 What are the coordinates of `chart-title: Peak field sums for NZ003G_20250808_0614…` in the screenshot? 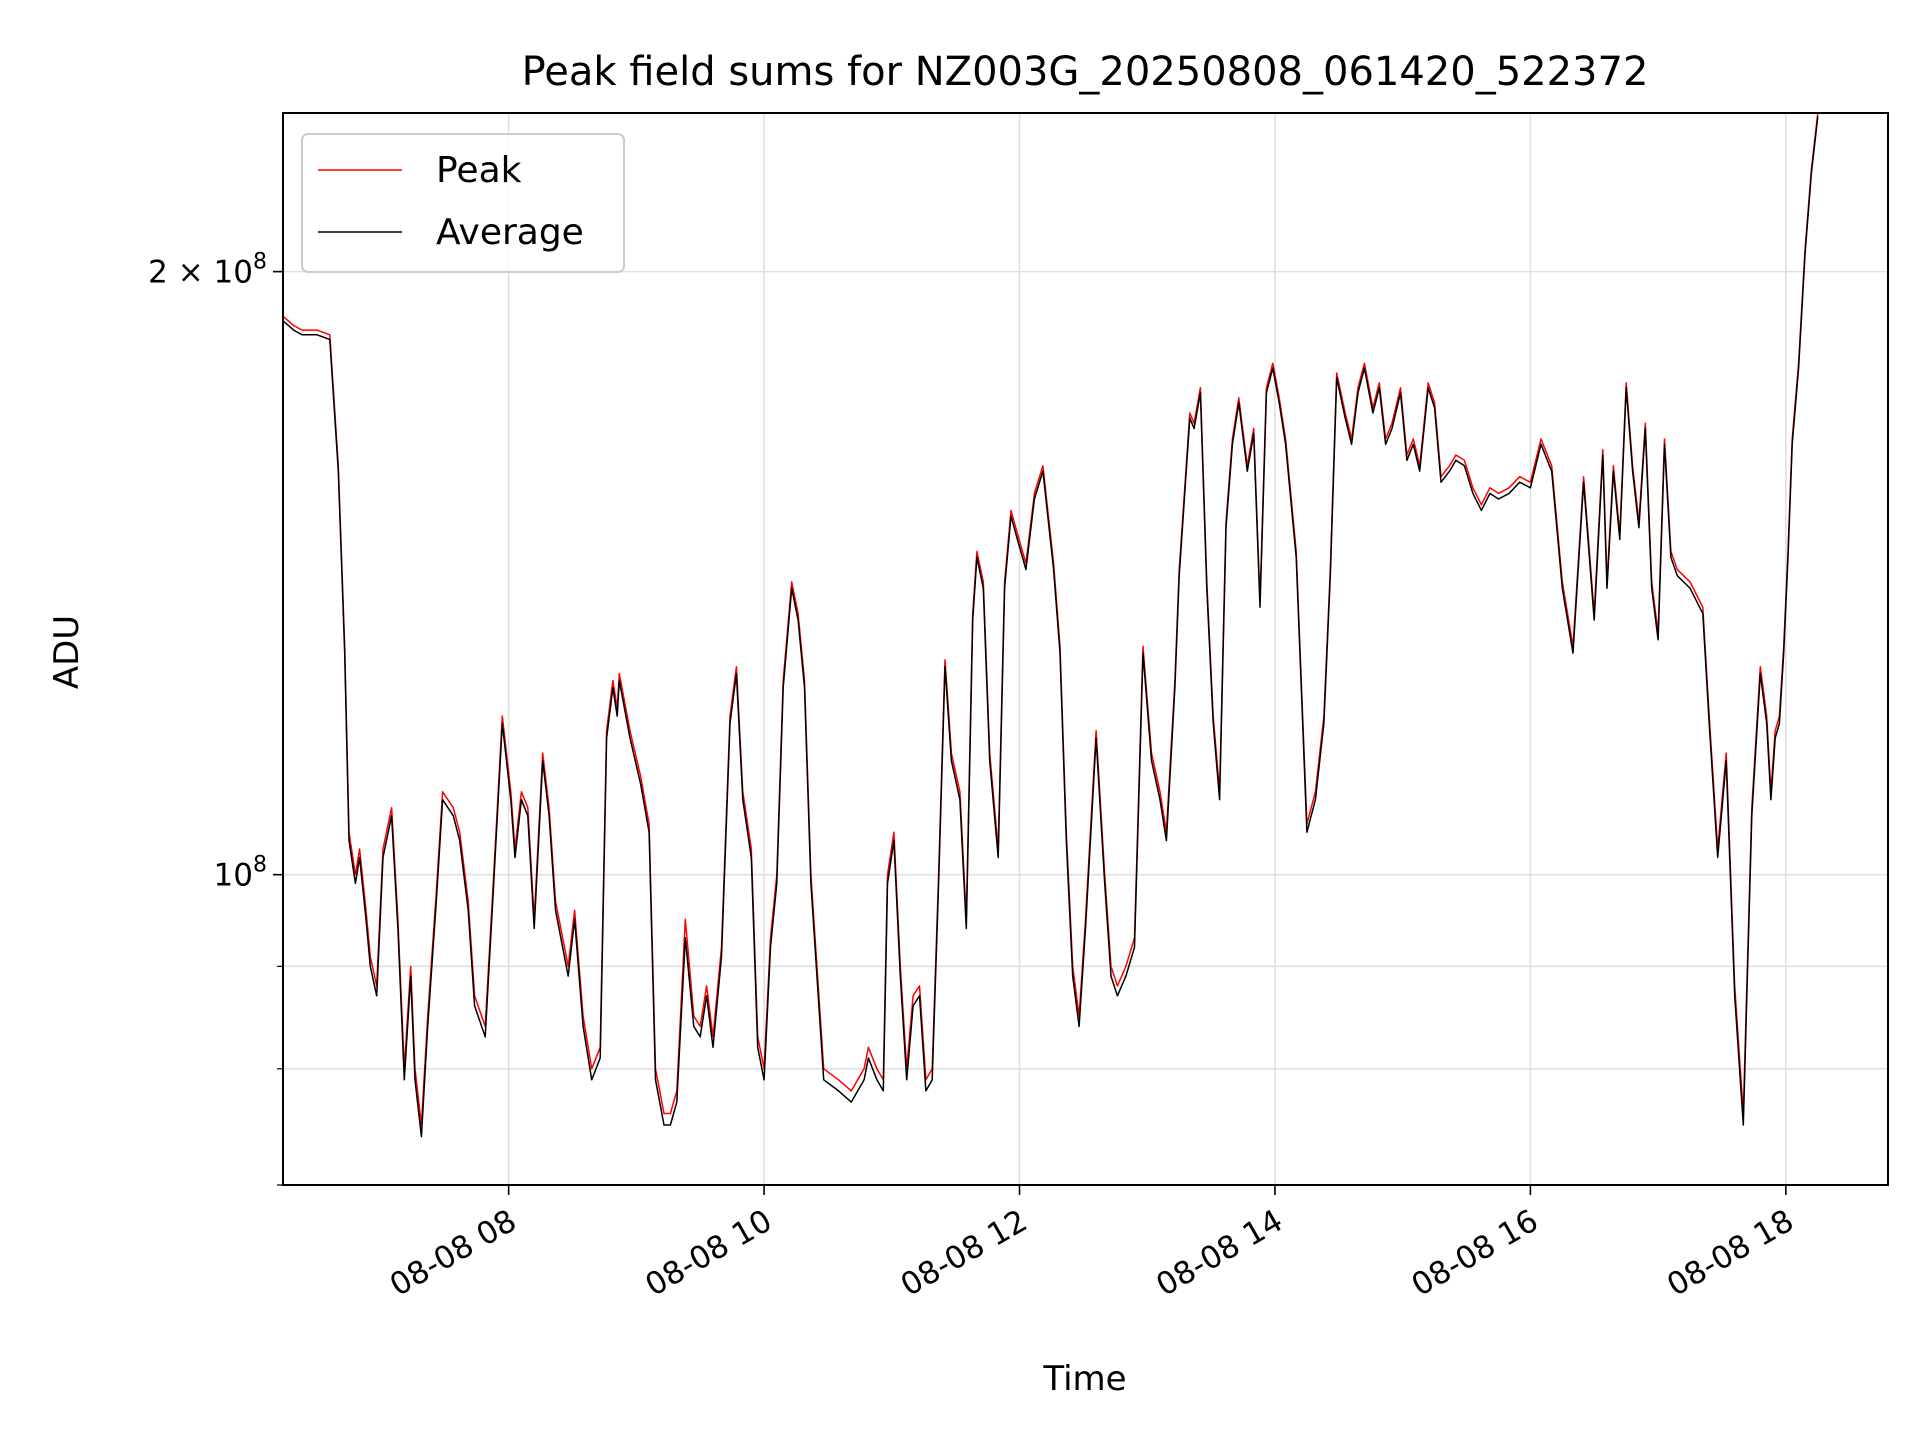 It's located at (1085, 72).